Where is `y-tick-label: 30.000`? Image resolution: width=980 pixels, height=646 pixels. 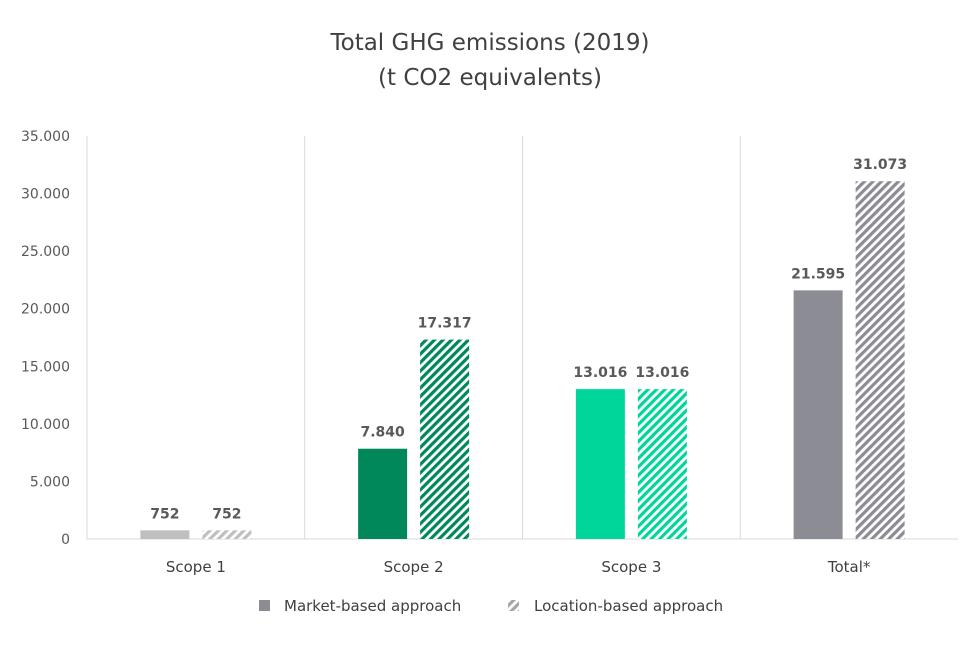
y-tick-label: 30.000 is located at coordinates (45, 195).